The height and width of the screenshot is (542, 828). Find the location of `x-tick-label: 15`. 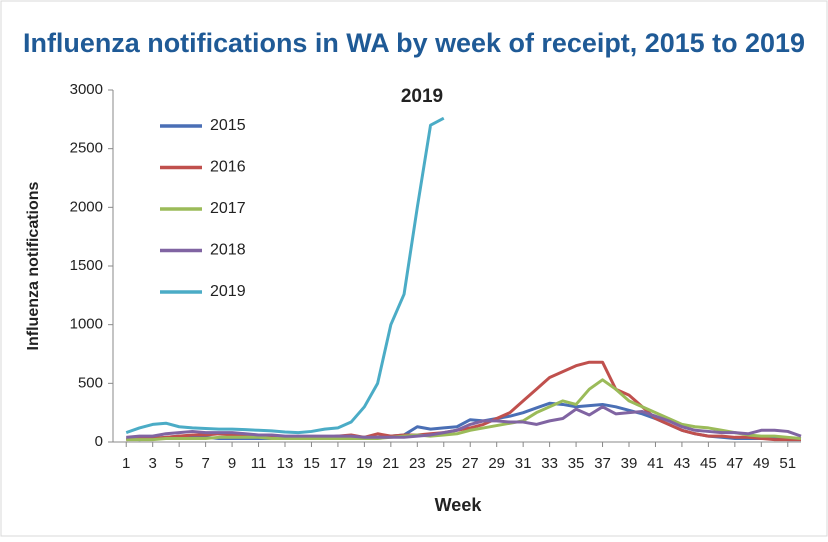

x-tick-label: 15 is located at coordinates (311, 463).